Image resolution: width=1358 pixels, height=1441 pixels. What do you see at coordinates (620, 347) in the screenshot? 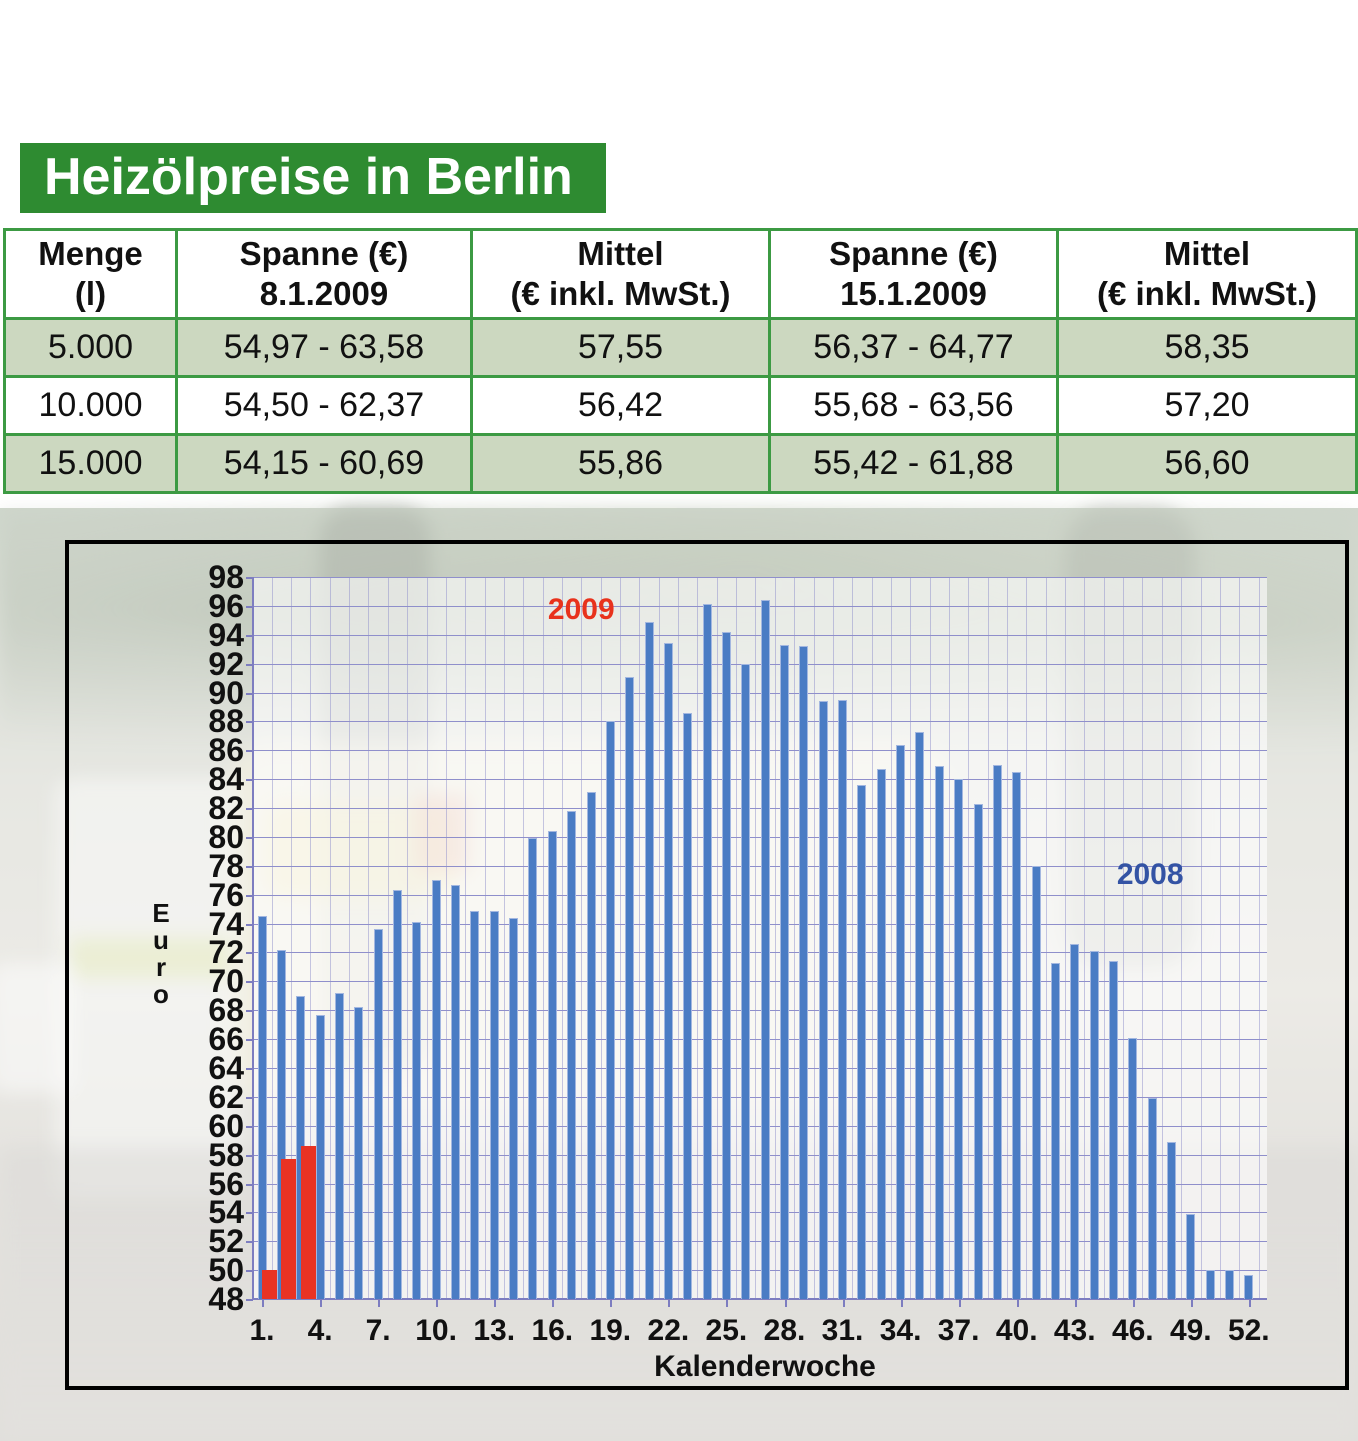
I see `table-cell: 57,55` at bounding box center [620, 347].